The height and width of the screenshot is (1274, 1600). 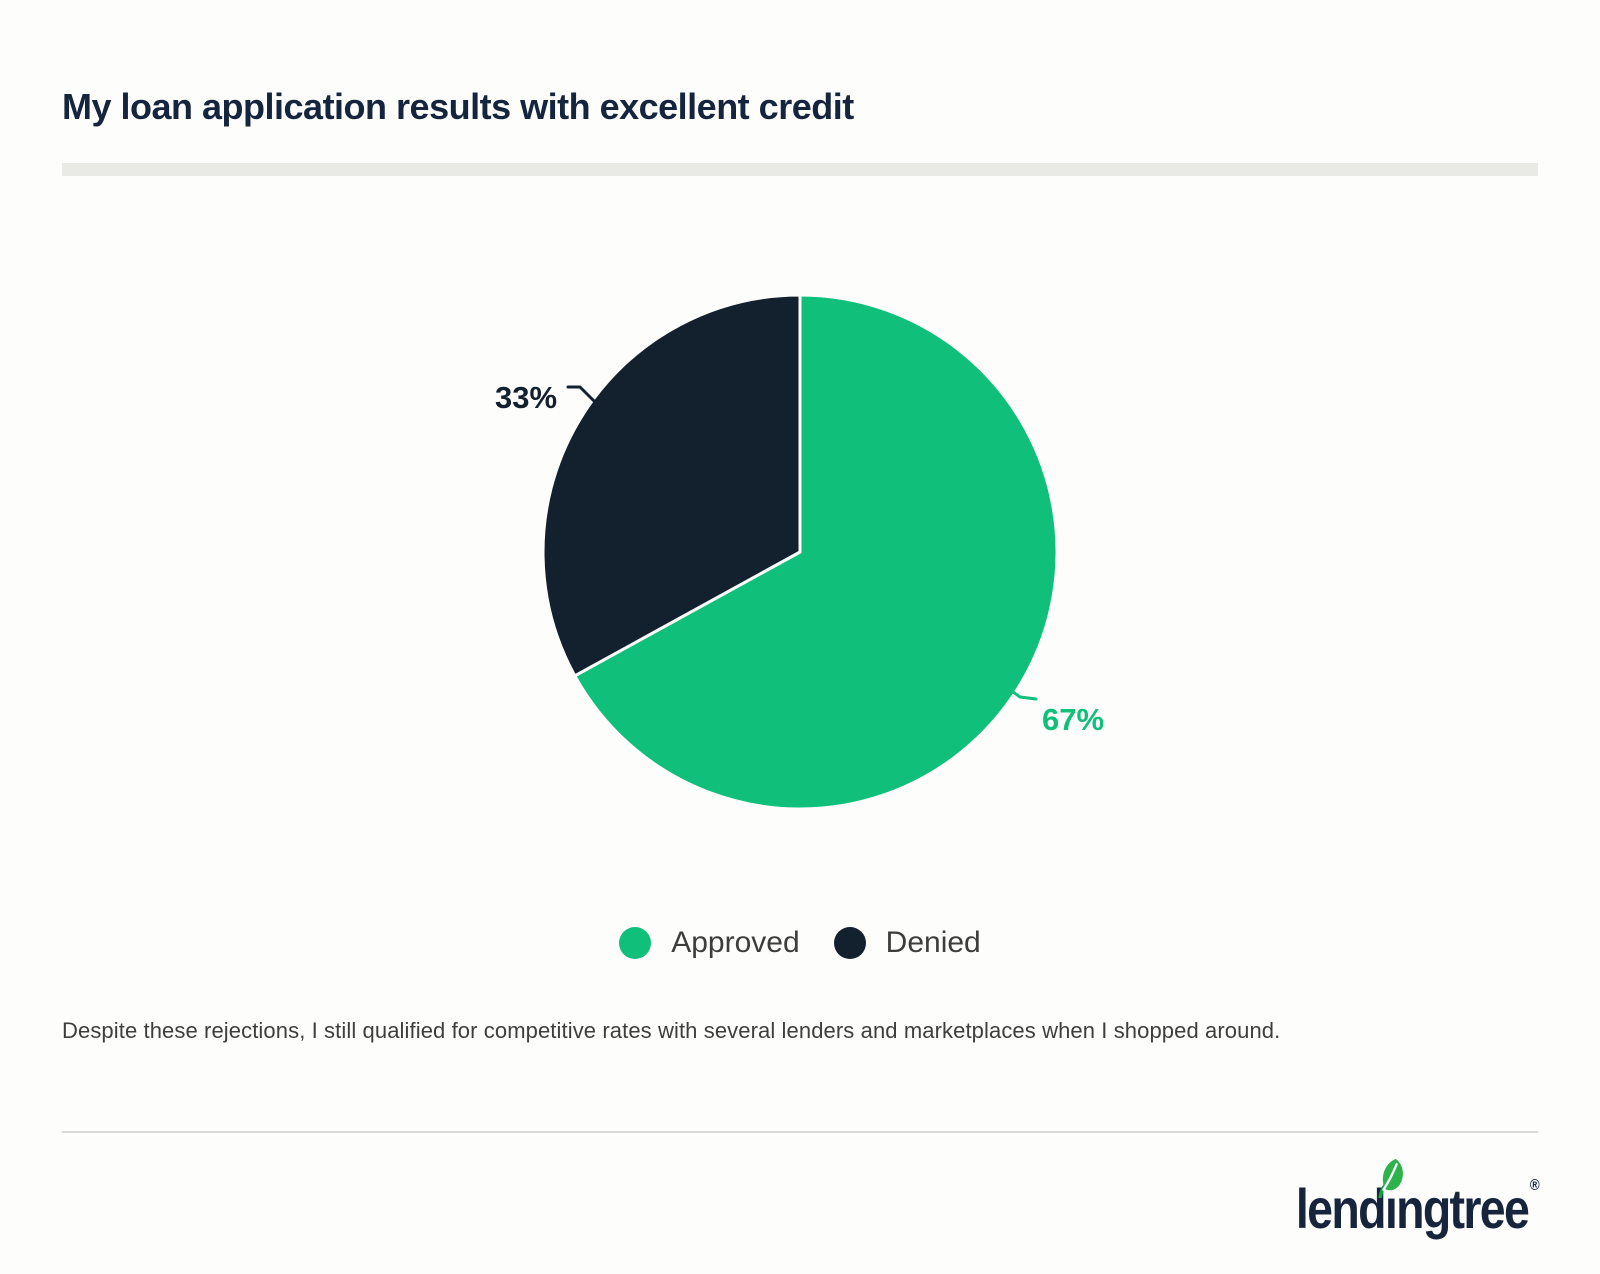 I want to click on legend-item-denied: Denied, so click(x=907, y=943).